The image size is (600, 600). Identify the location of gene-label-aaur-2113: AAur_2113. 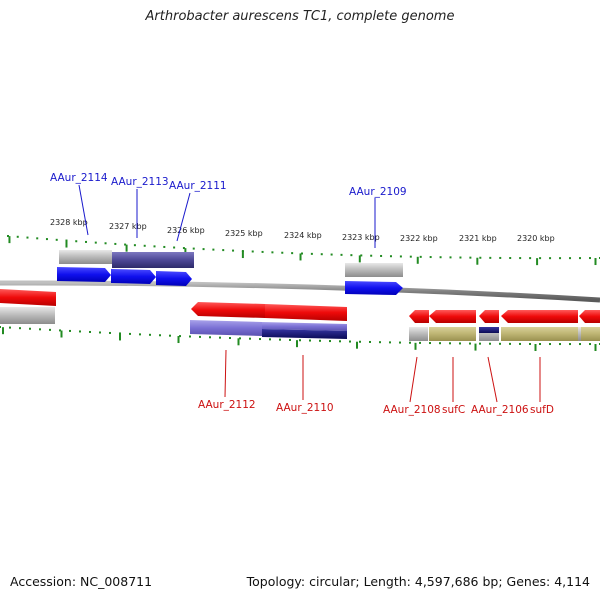
(140, 182).